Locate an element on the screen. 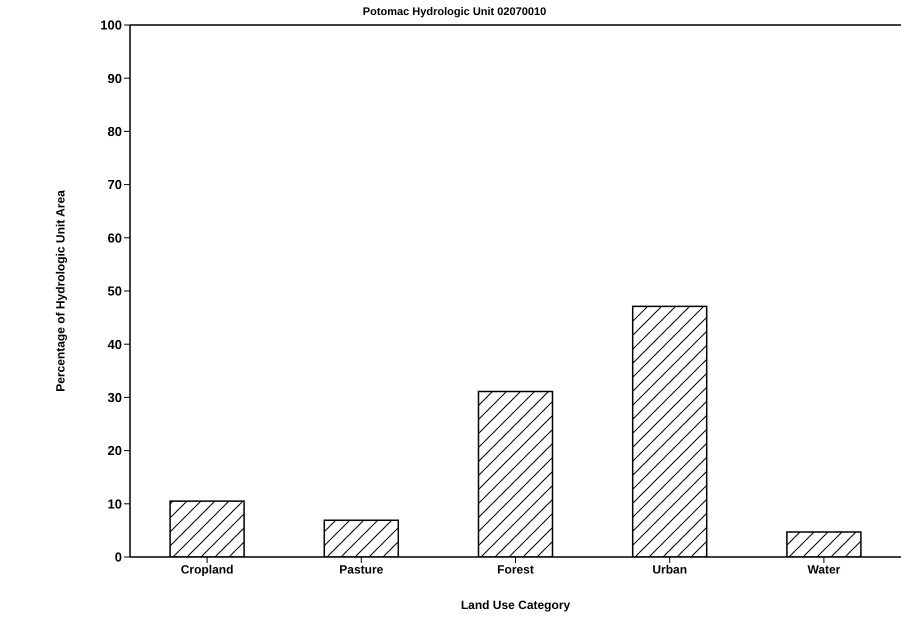  x-tick-label: Cropland is located at coordinates (207, 569).